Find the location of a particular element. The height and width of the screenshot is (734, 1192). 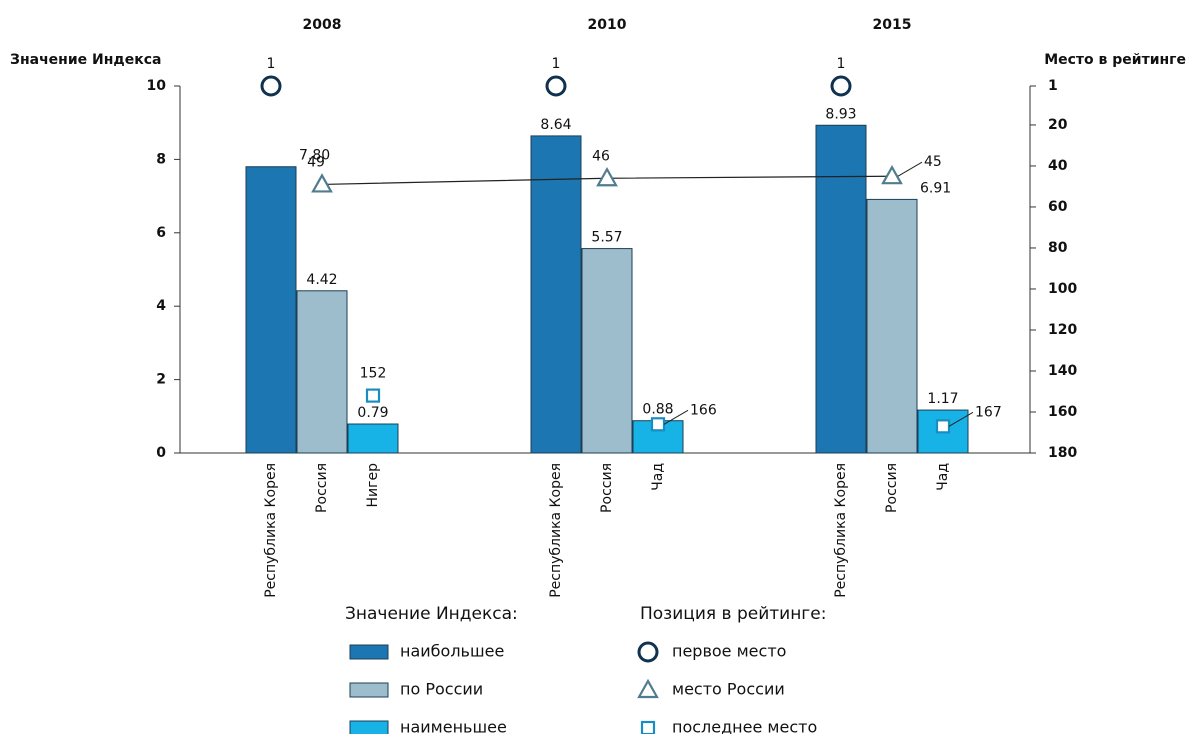

y2-axis-label: Место в рейтинге is located at coordinates (1115, 60).